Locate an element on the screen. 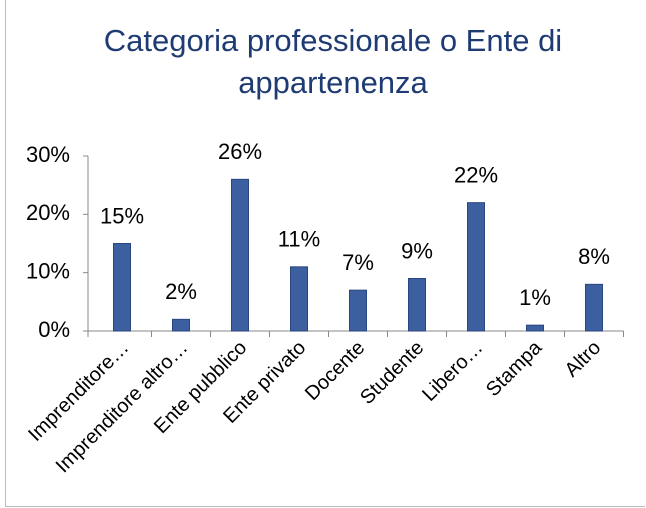  x-tick-label: Altro is located at coordinates (583, 359).